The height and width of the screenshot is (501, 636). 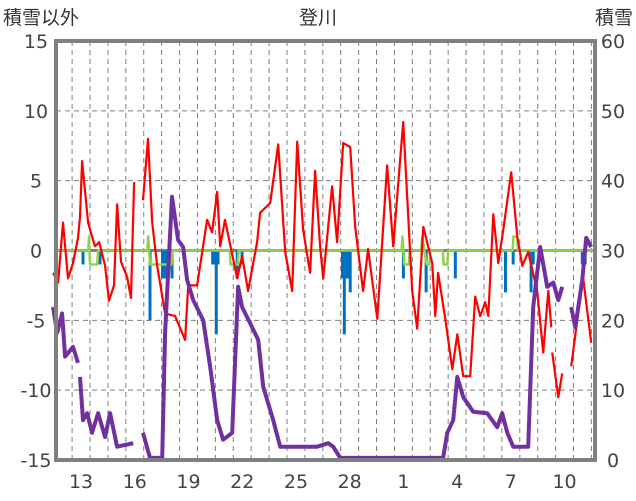 I want to click on green-line, so click(x=325, y=250).